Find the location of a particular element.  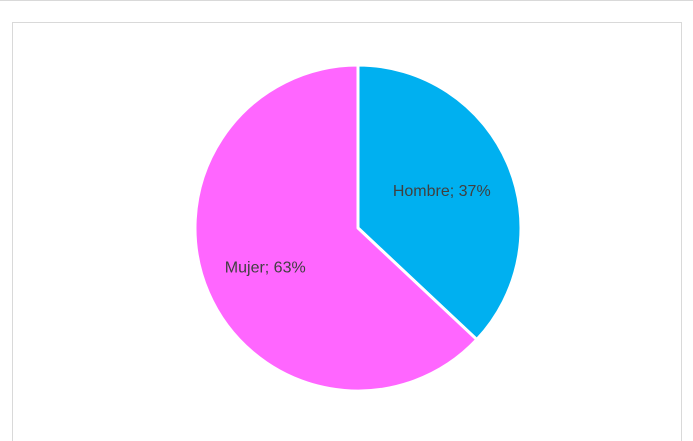

top-divider is located at coordinates (346, 0).